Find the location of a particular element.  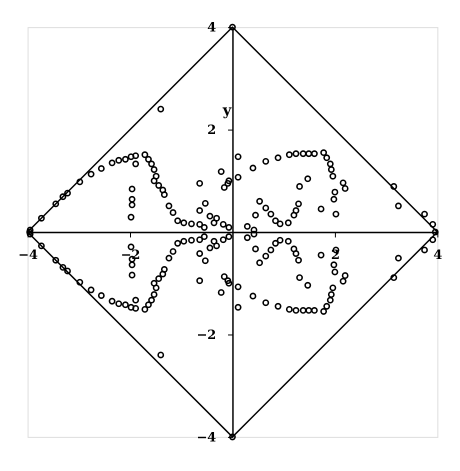

y-tick-label: −2 is located at coordinates (206, 335).